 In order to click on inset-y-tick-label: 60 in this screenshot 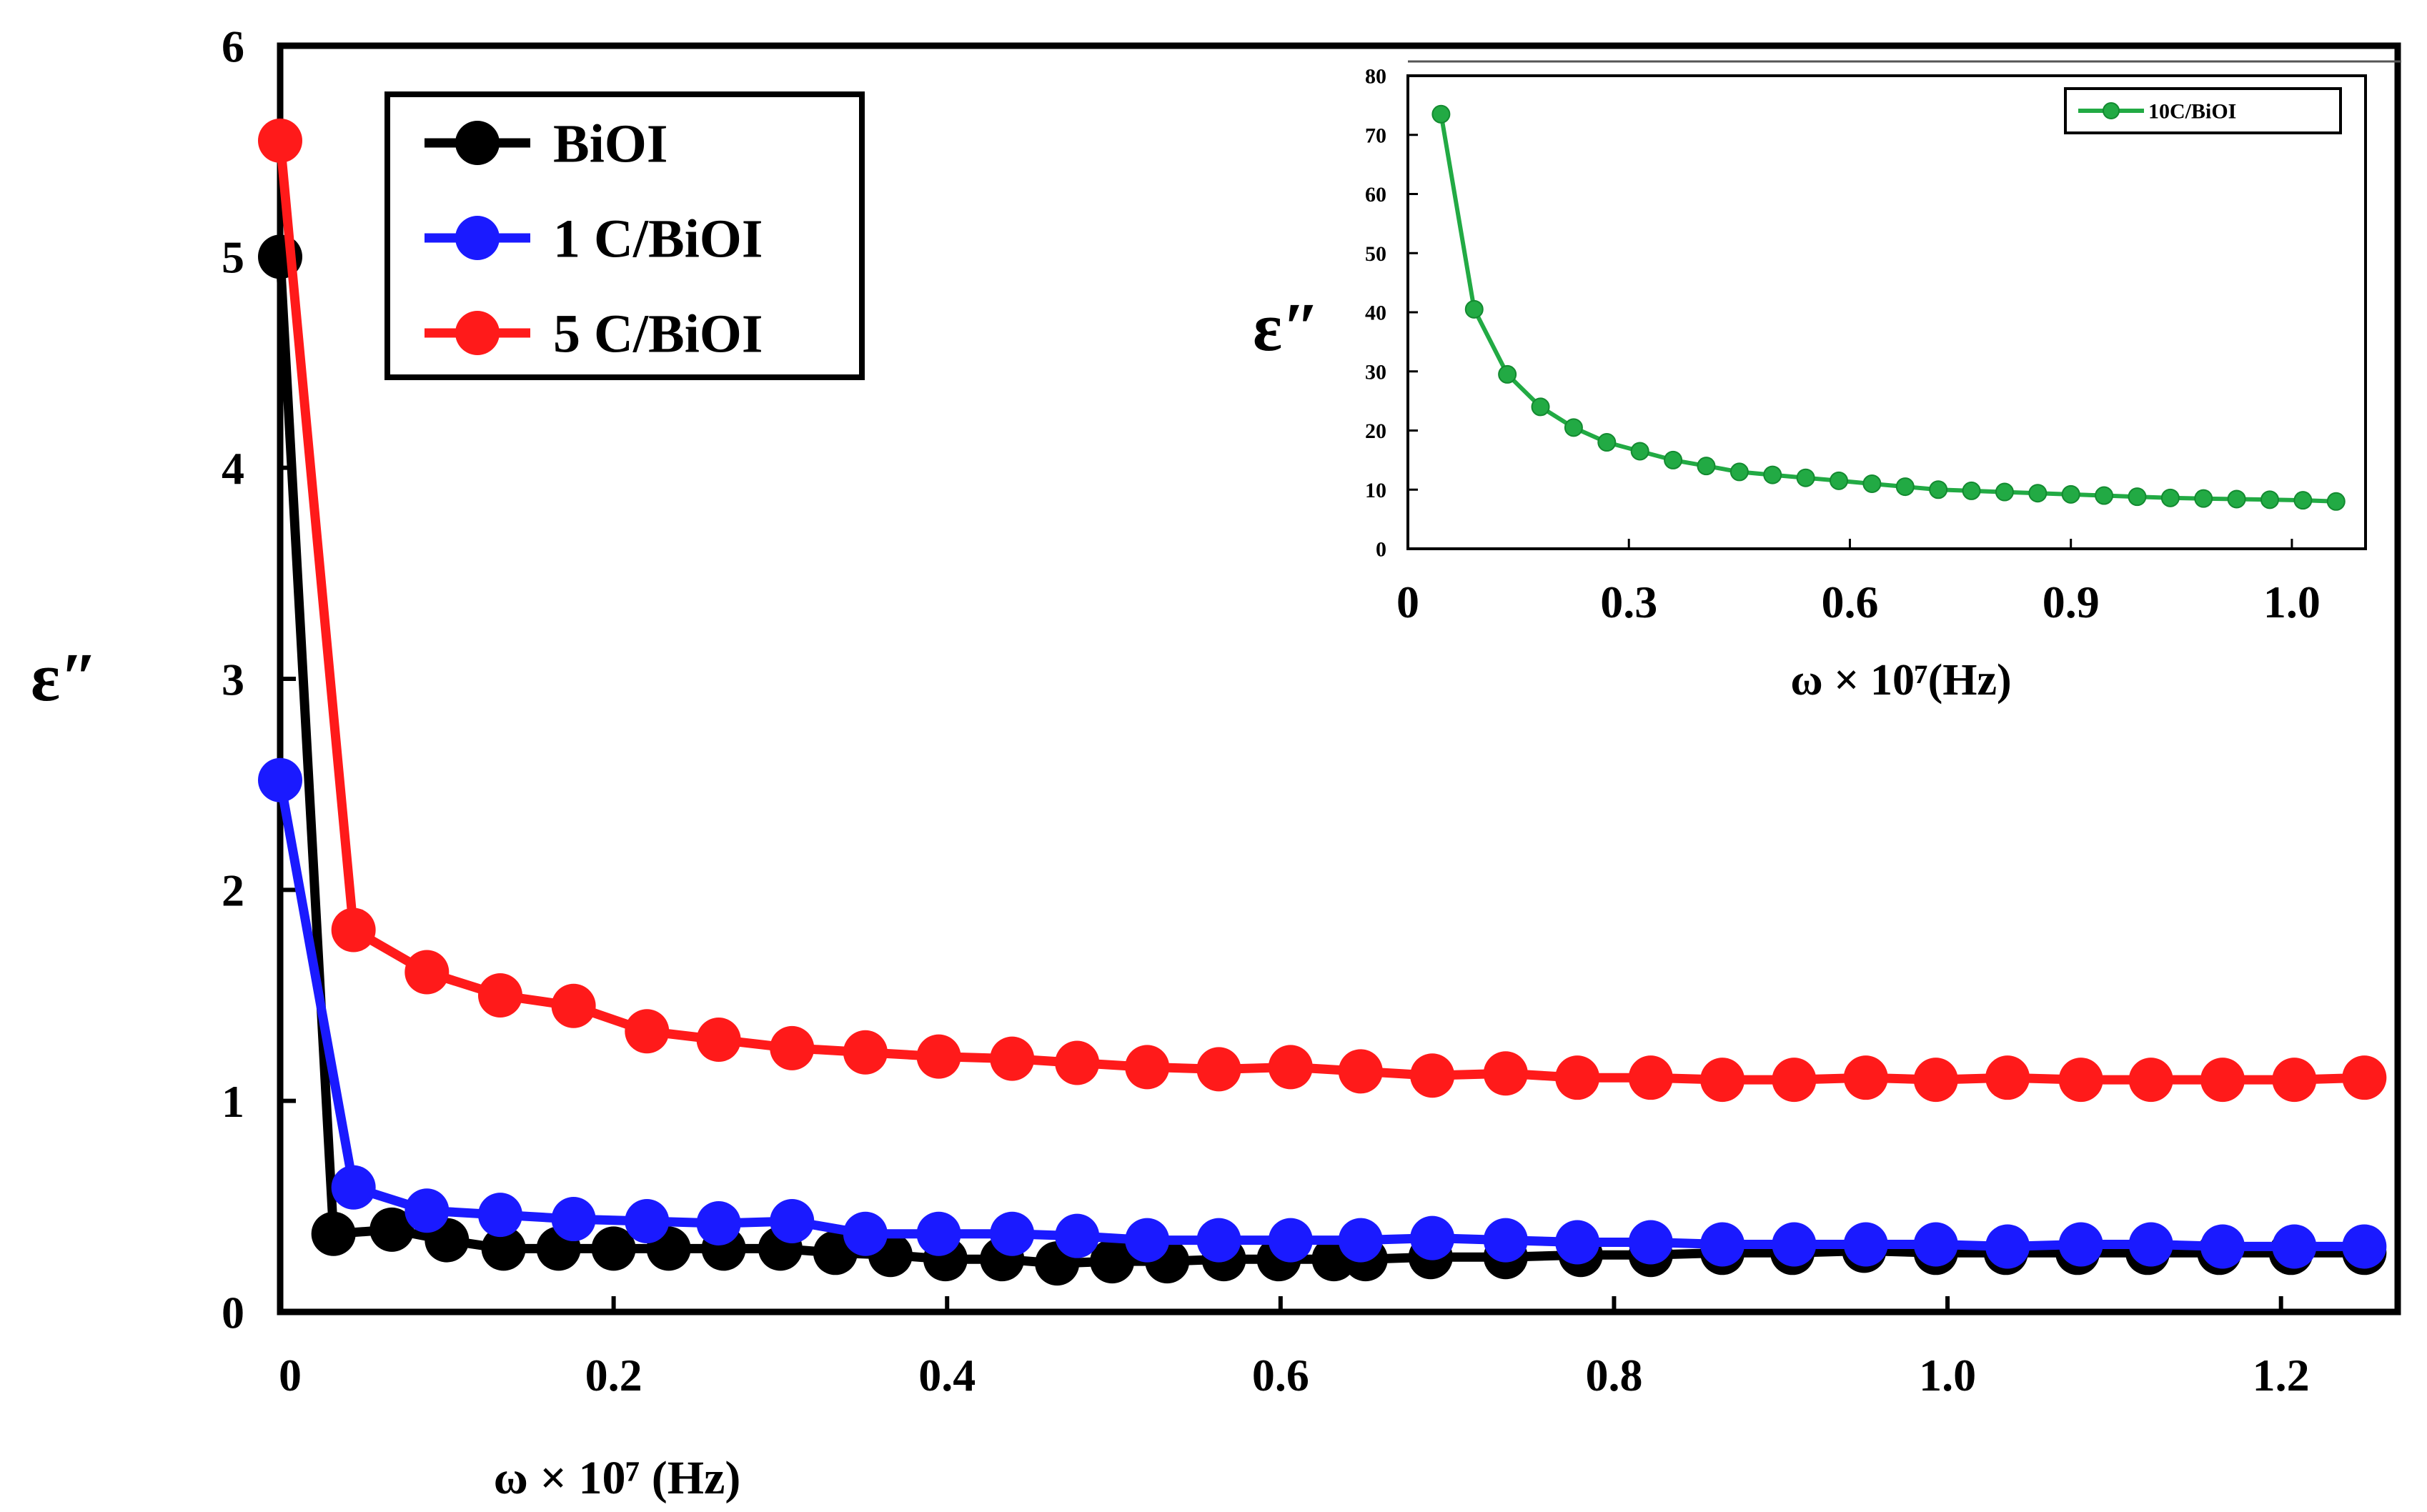, I will do `click(1375, 195)`.